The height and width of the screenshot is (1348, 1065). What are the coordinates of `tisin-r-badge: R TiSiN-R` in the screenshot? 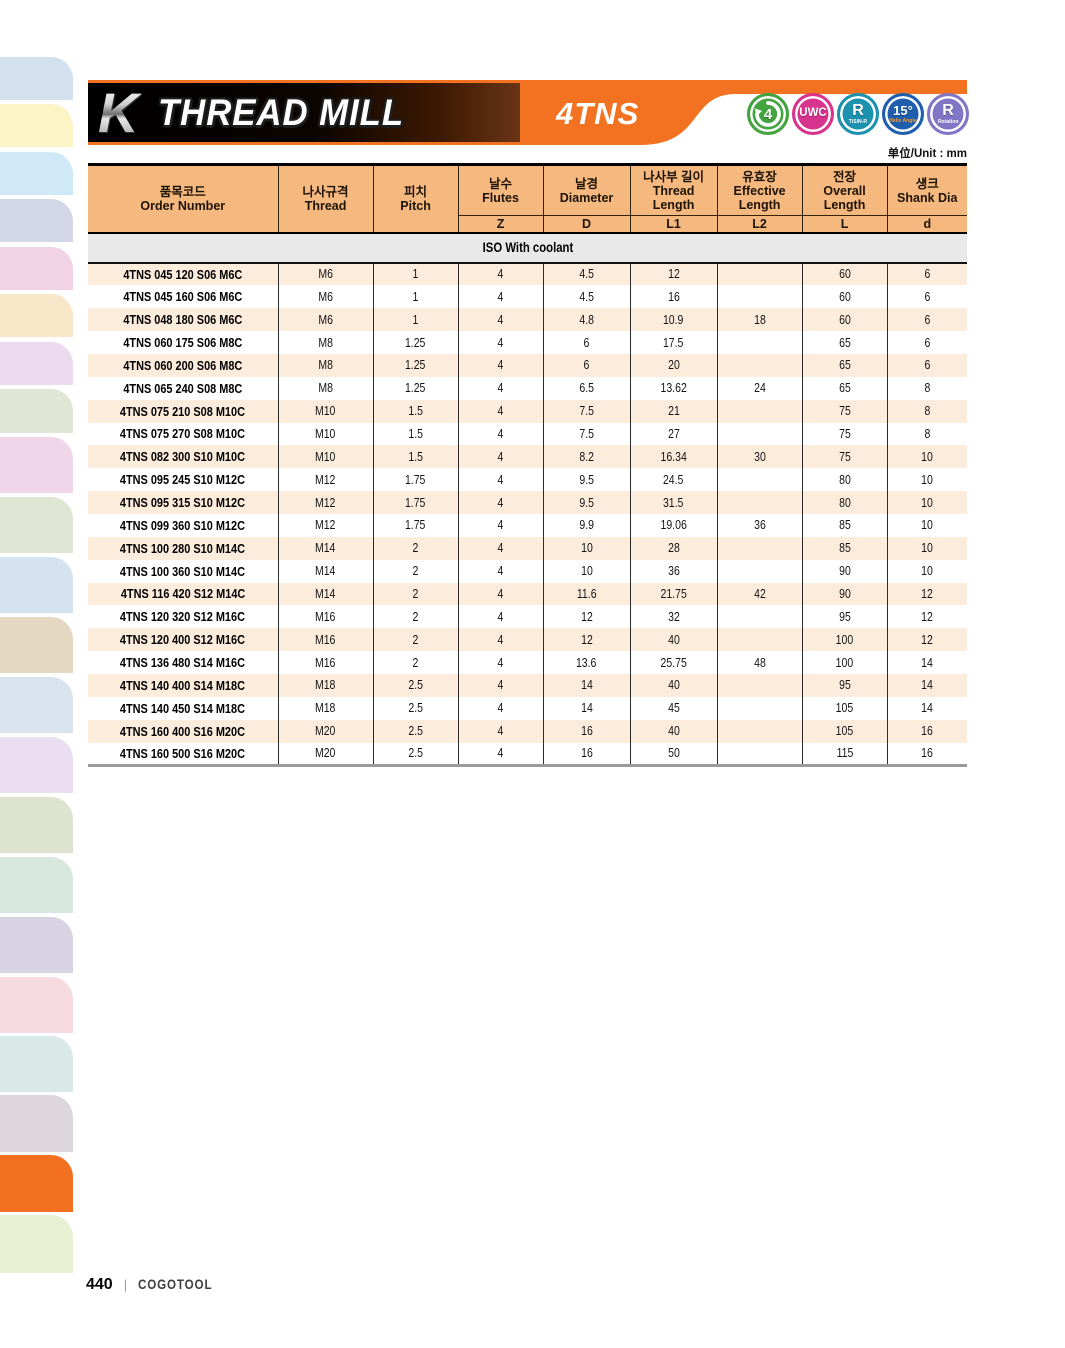 It's located at (858, 114).